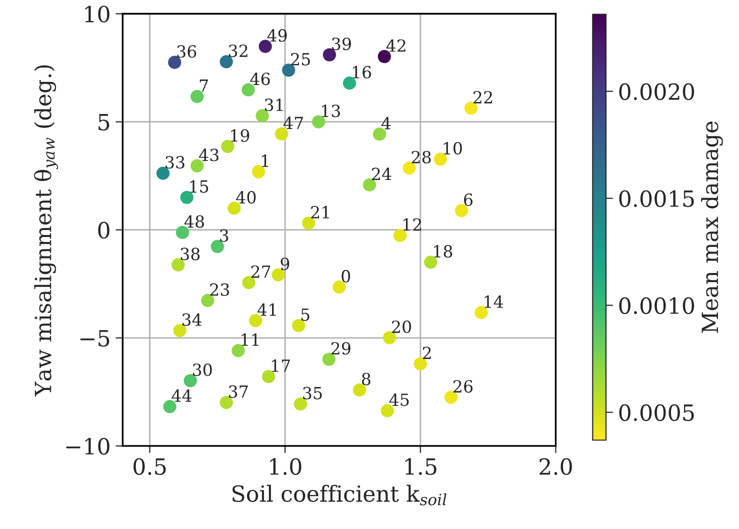 Image resolution: width=739 pixels, height=529 pixels. I want to click on annotation: 27, so click(260, 271).